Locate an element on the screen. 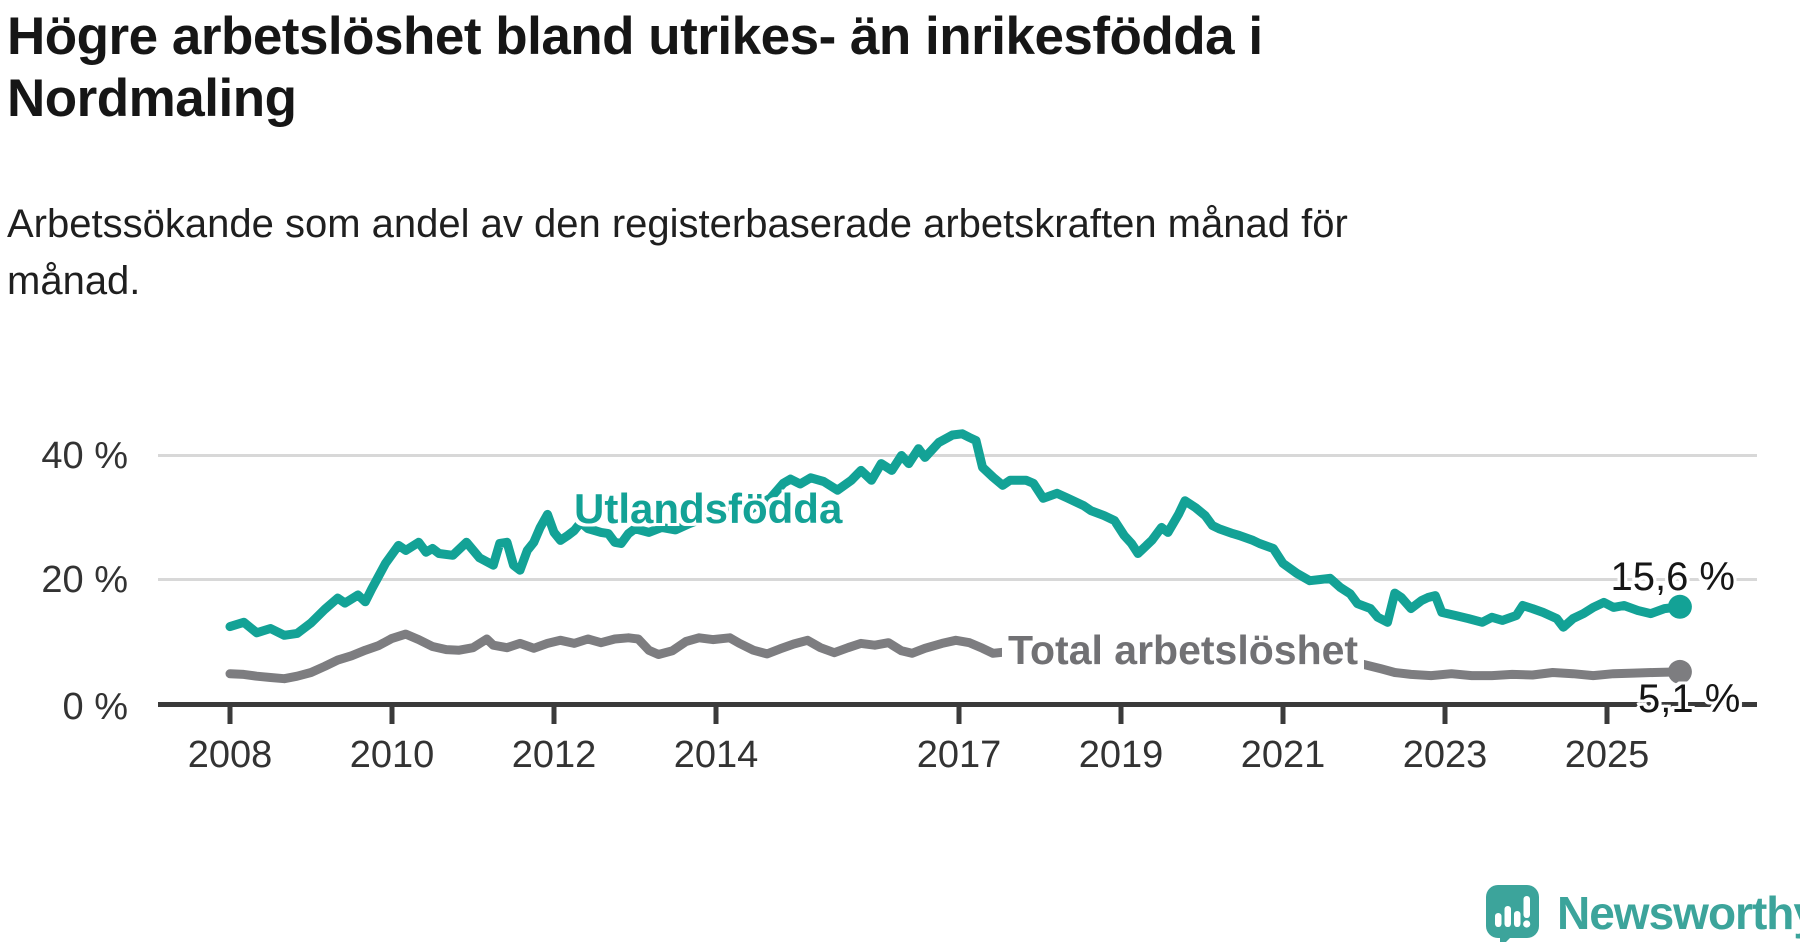 The width and height of the screenshot is (1800, 948). total-unemployment-end-value-label: 5,1 % is located at coordinates (1689, 699).